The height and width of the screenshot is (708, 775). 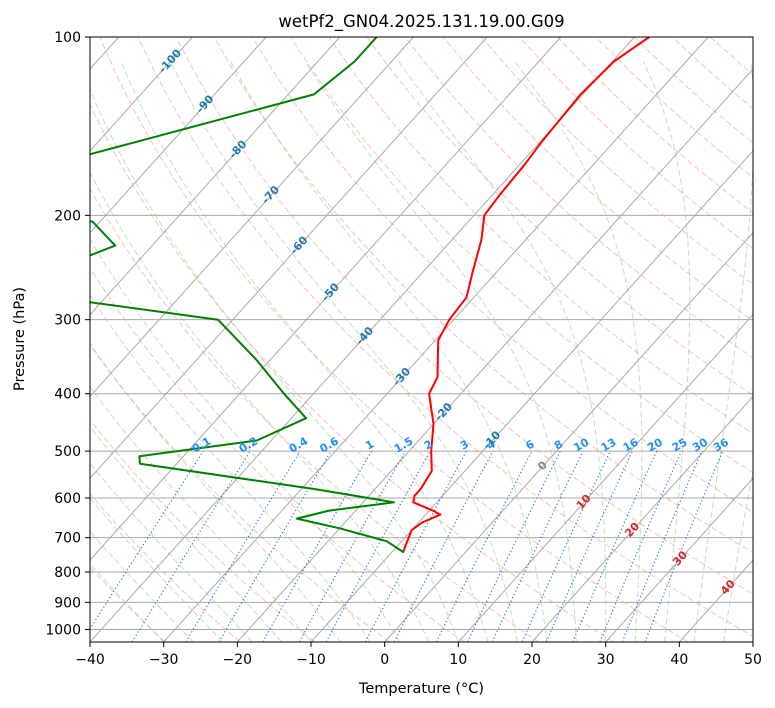 I want to click on x-tick-label: 40, so click(x=679, y=660).